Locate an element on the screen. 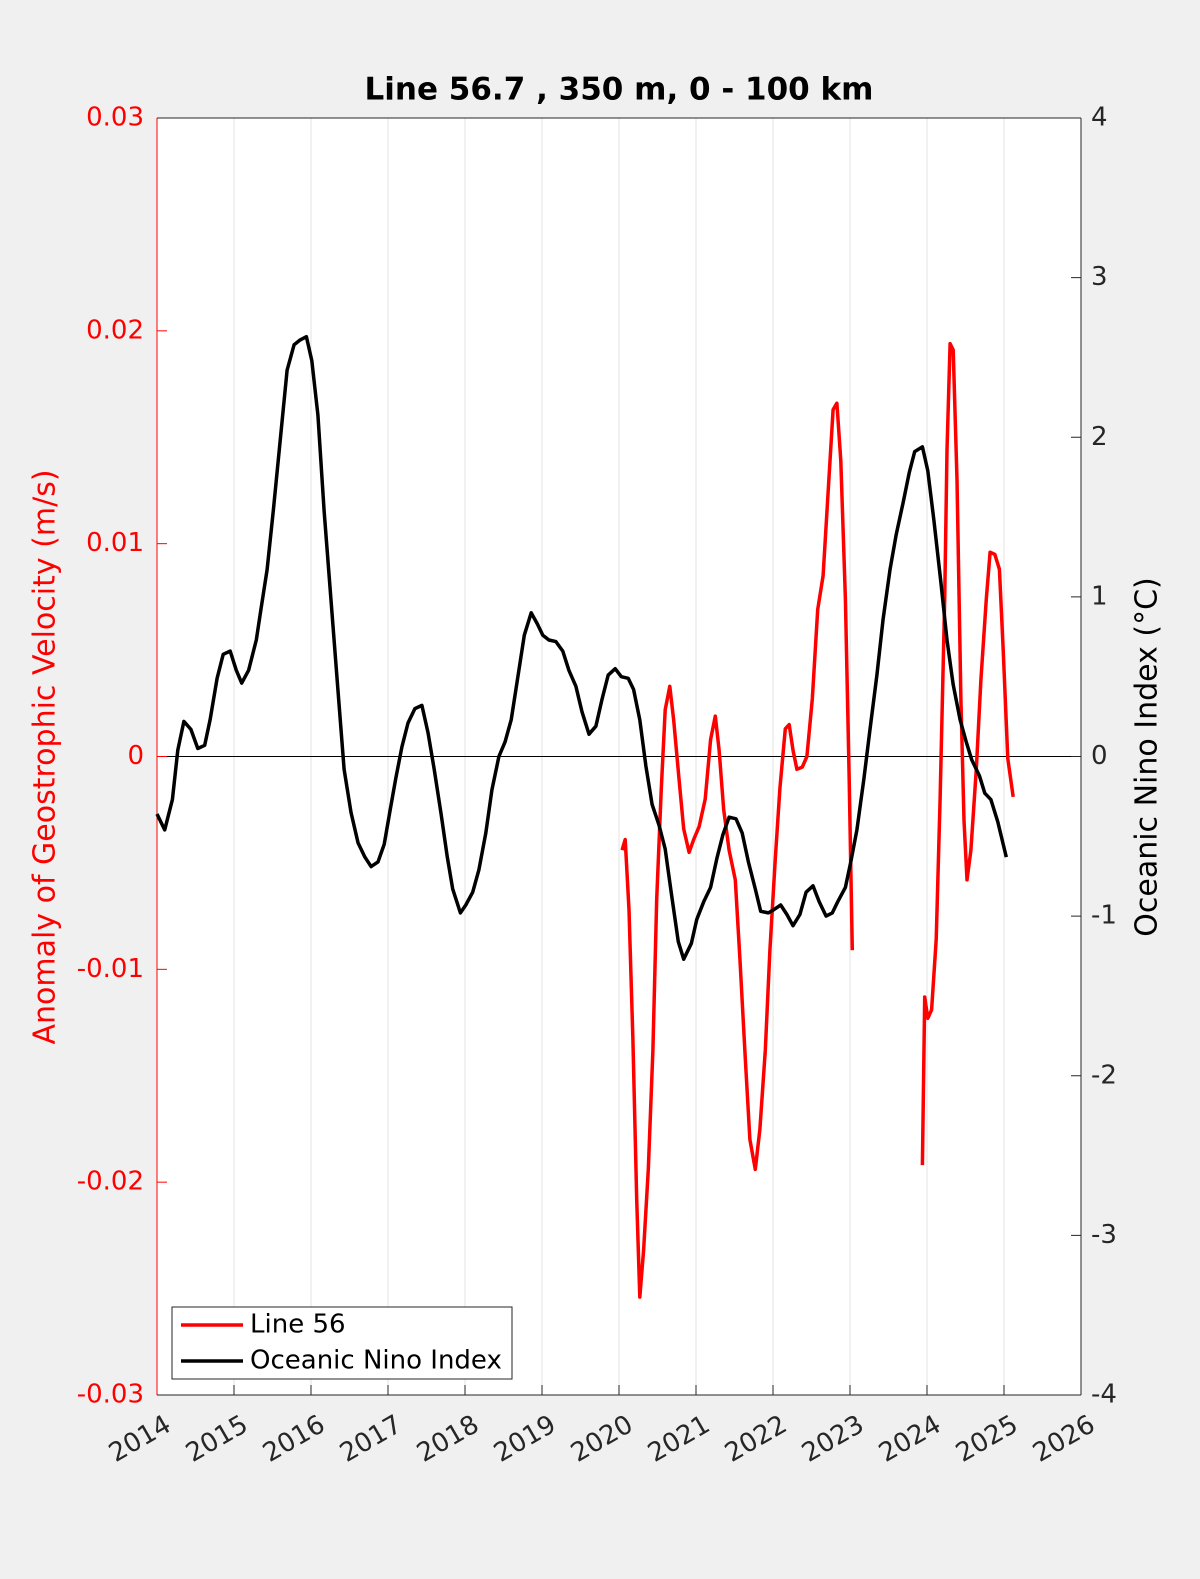  y-tick-label: 0.02 is located at coordinates (115, 330).